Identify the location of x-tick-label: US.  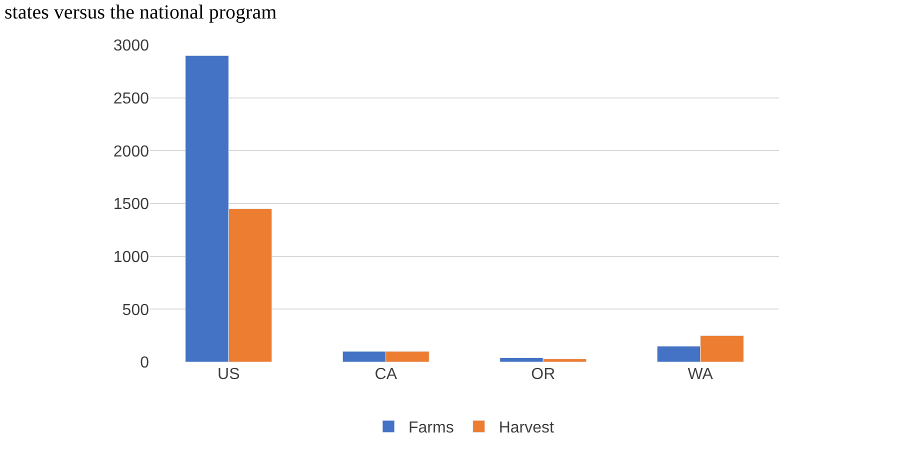
(229, 374).